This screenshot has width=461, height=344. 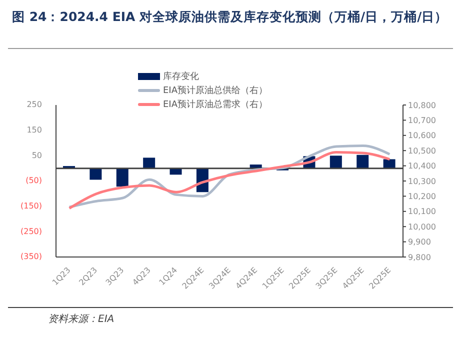 What do you see at coordinates (422, 197) in the screenshot?
I see `y2-tick-label: 10,200` at bounding box center [422, 197].